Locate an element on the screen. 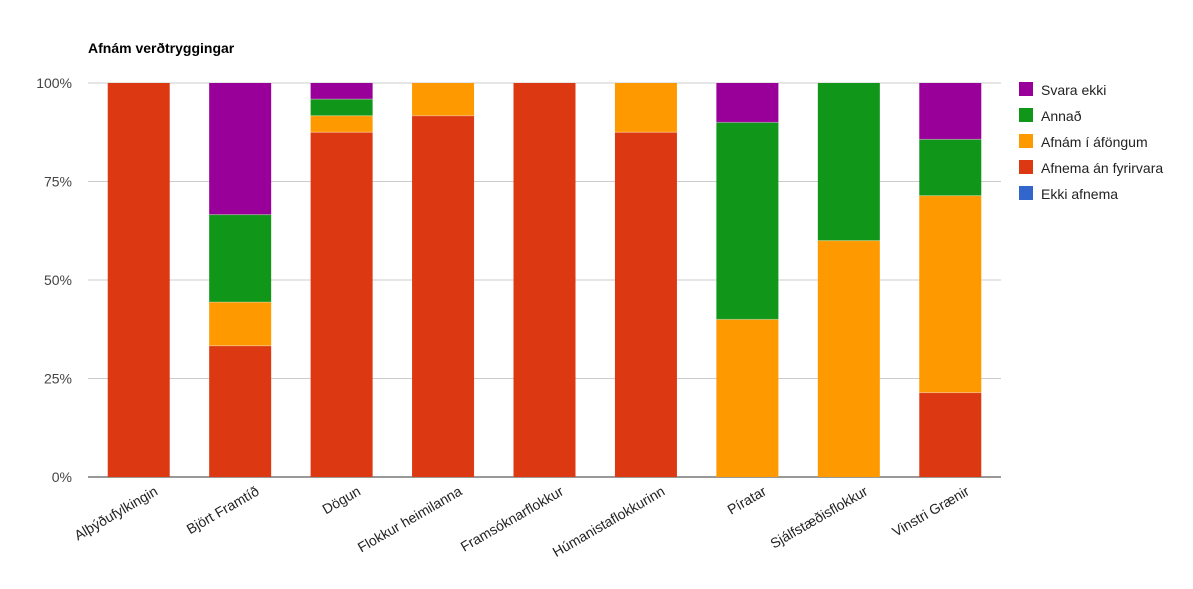 This screenshot has height=589, width=1193. x-tick-label: Sjálfstæðisflokkur is located at coordinates (818, 517).